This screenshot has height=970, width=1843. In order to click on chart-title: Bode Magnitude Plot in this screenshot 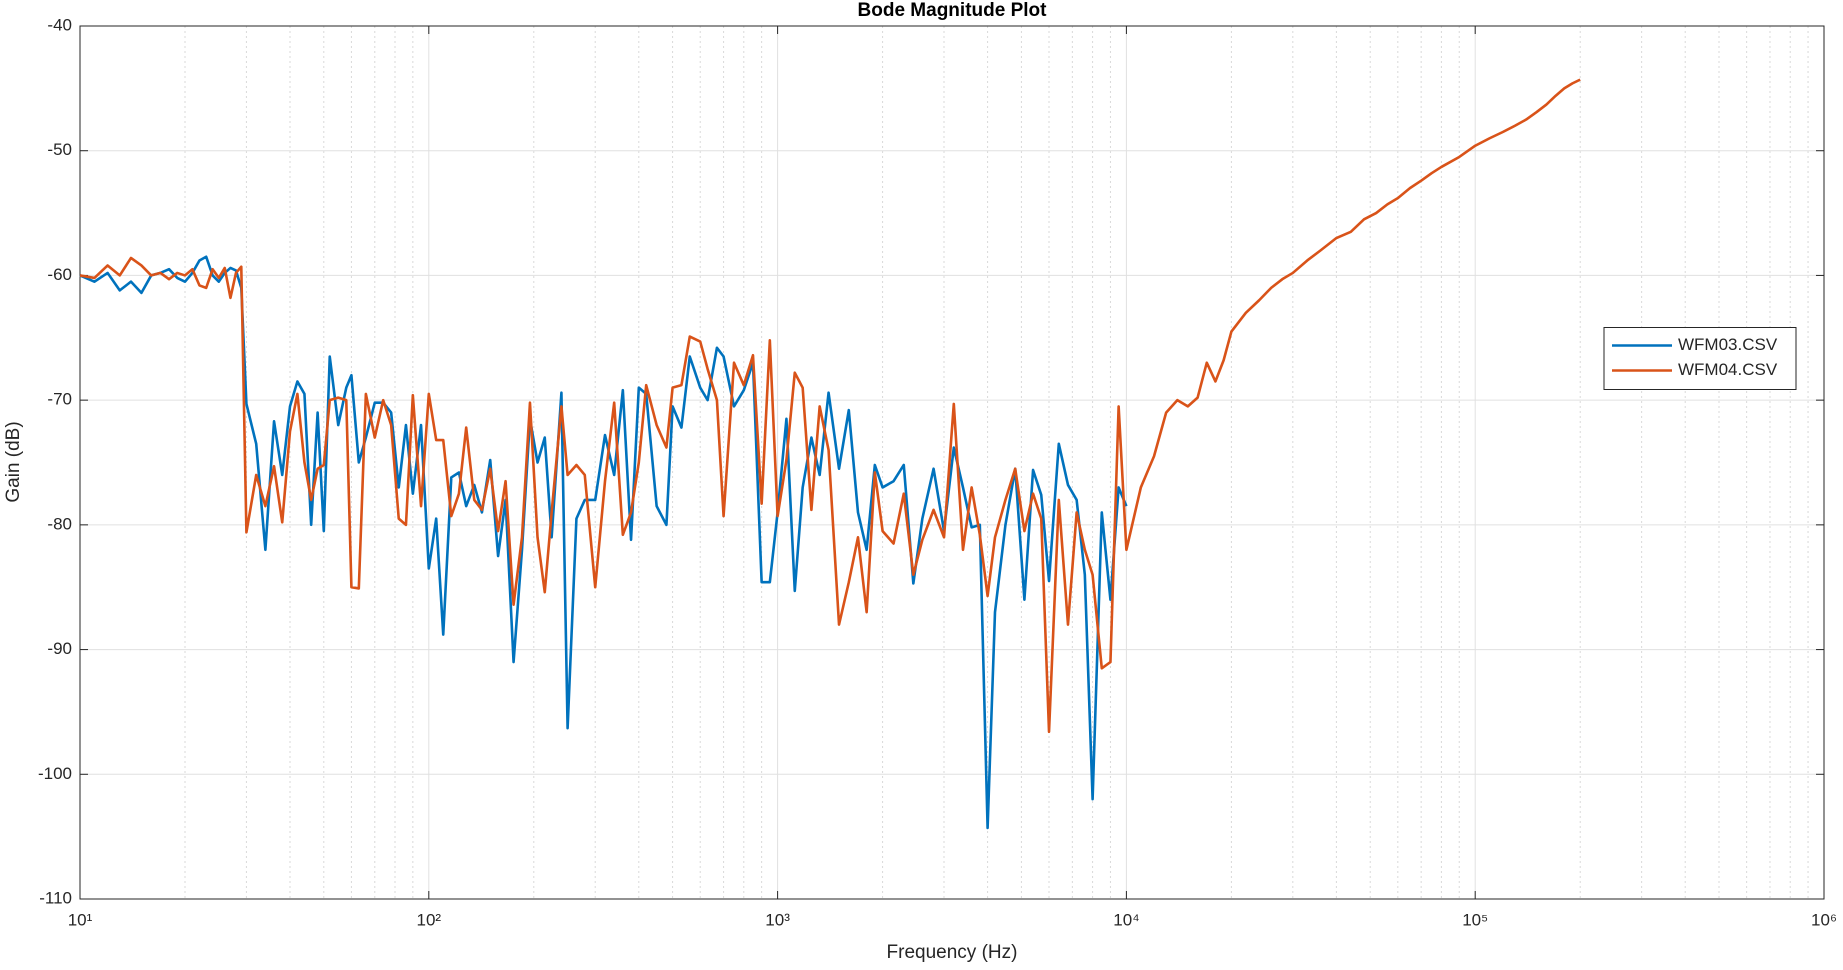, I will do `click(953, 10)`.